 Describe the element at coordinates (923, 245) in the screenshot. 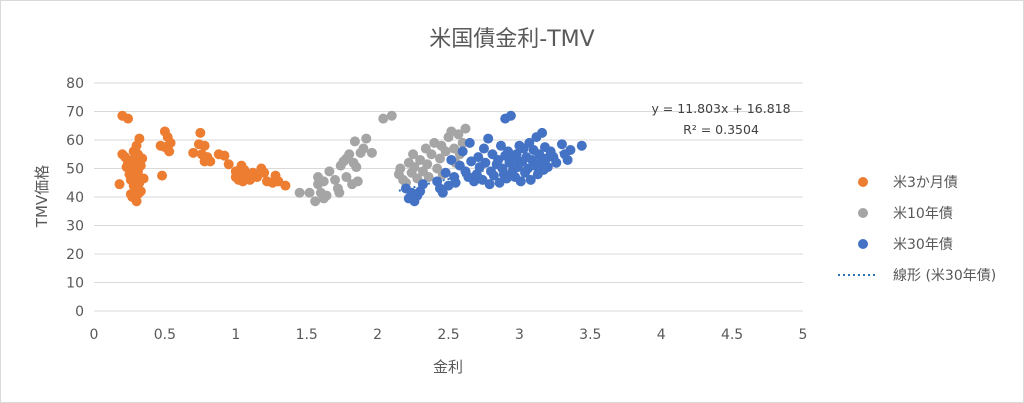

I see `legend-label: 米30年債` at that location.